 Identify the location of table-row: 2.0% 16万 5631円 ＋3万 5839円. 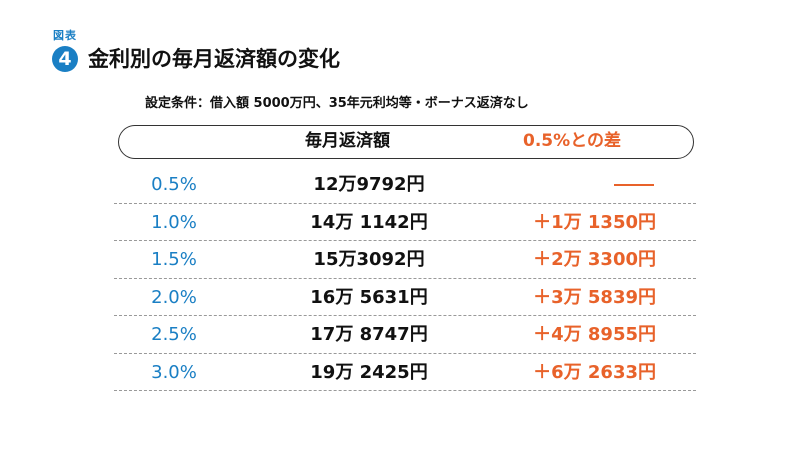
(405, 297).